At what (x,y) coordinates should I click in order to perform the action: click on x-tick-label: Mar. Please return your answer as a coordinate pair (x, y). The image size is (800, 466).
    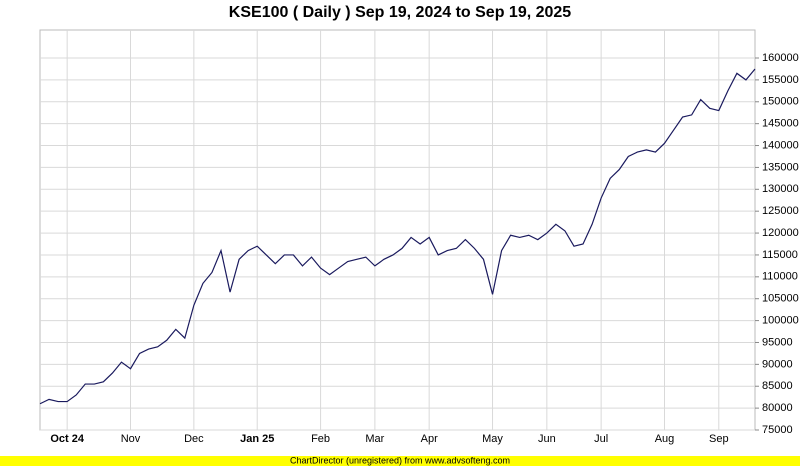
    Looking at the image, I should click on (374, 439).